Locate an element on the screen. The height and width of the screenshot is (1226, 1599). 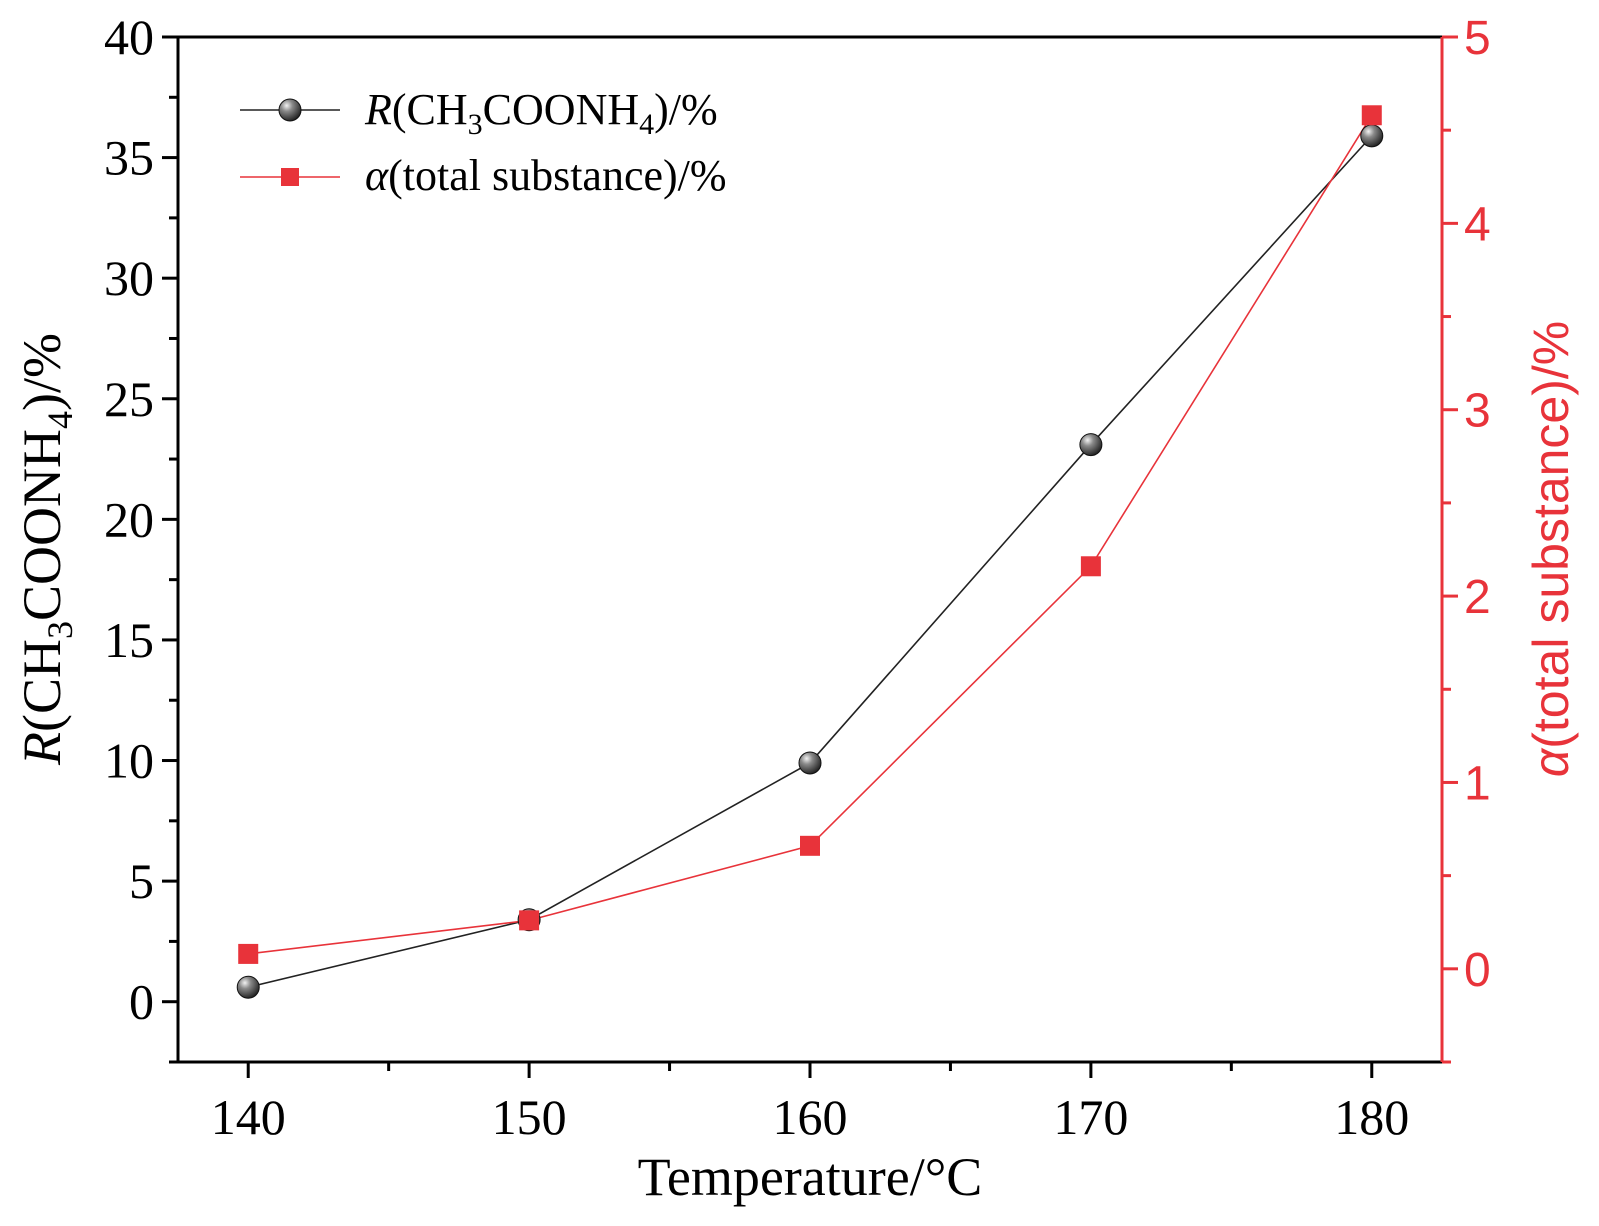
left-y-axis-title: R(CH3COONH4)/% is located at coordinates (46, 549).